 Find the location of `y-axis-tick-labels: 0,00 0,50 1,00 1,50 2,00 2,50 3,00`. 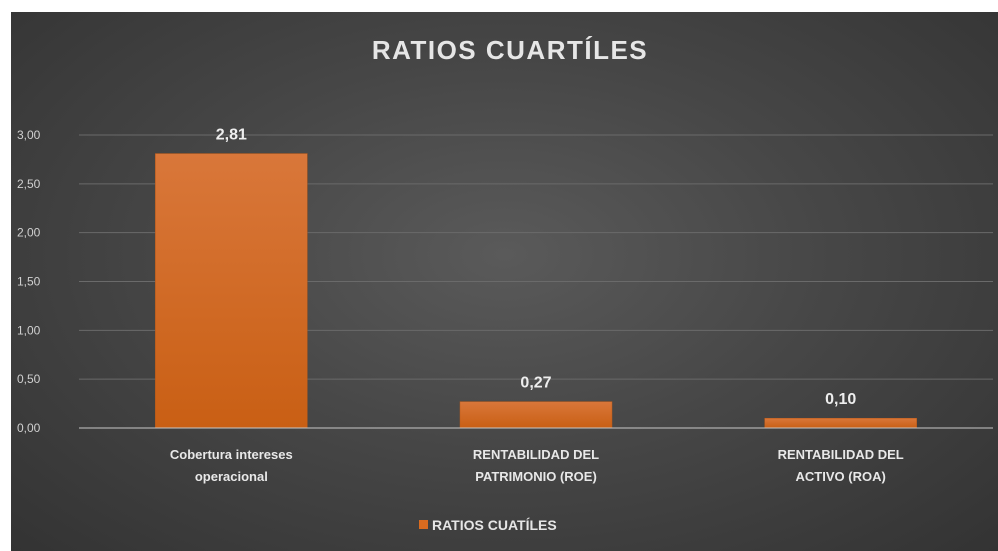

y-axis-tick-labels: 0,00 0,50 1,00 1,50 2,00 2,50 3,00 is located at coordinates (29, 281).